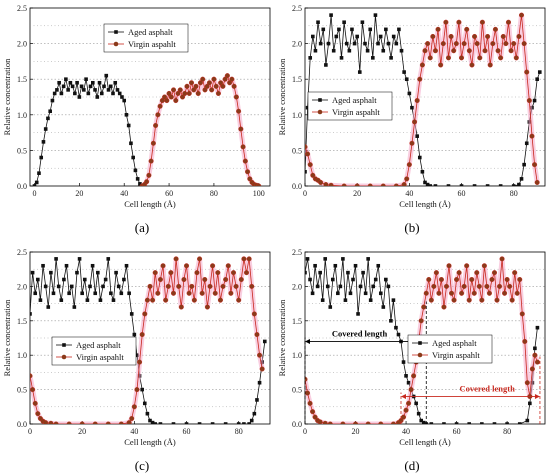 Image resolution: width=550 pixels, height=475 pixels. Describe the element at coordinates (454, 343) in the screenshot. I see `legend-label-aged: Aged asphalt` at that location.